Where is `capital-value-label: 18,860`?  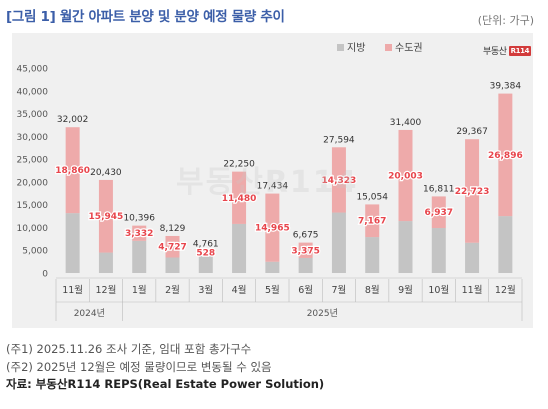
capital-value-label: 18,860 is located at coordinates (72, 171).